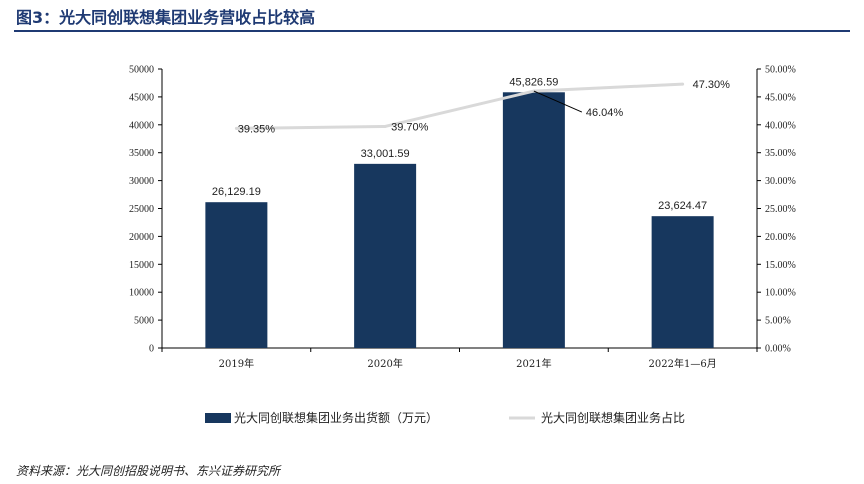 The height and width of the screenshot is (484, 864). I want to click on left-tick-label: 20000, so click(141, 237).